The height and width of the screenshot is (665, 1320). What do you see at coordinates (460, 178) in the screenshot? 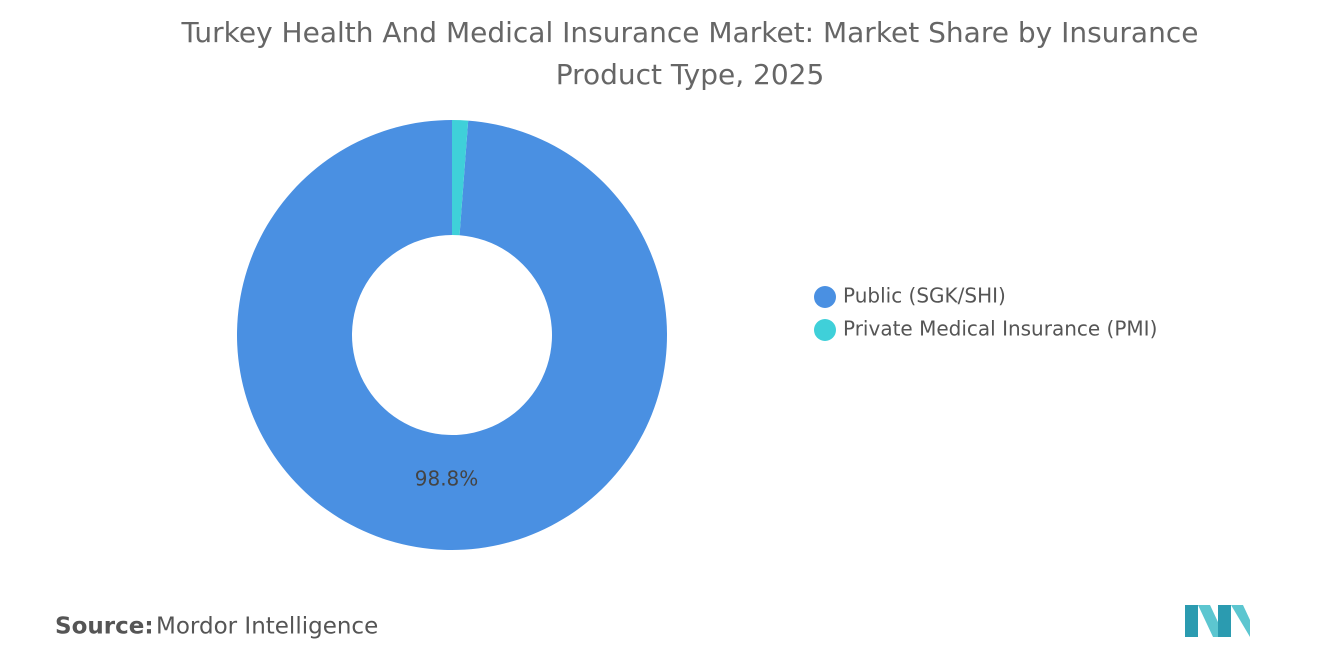
I see `donut-slice` at bounding box center [460, 178].